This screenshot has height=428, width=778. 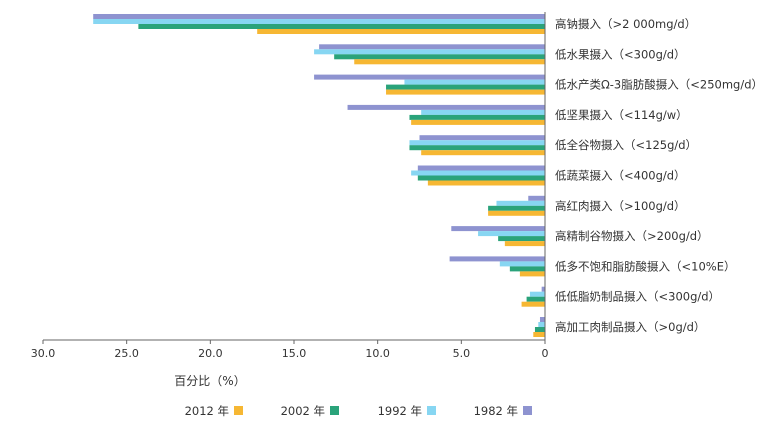 What do you see at coordinates (625, 24) in the screenshot?
I see `category-label: 高钠摄入（>2 000mg/d）` at bounding box center [625, 24].